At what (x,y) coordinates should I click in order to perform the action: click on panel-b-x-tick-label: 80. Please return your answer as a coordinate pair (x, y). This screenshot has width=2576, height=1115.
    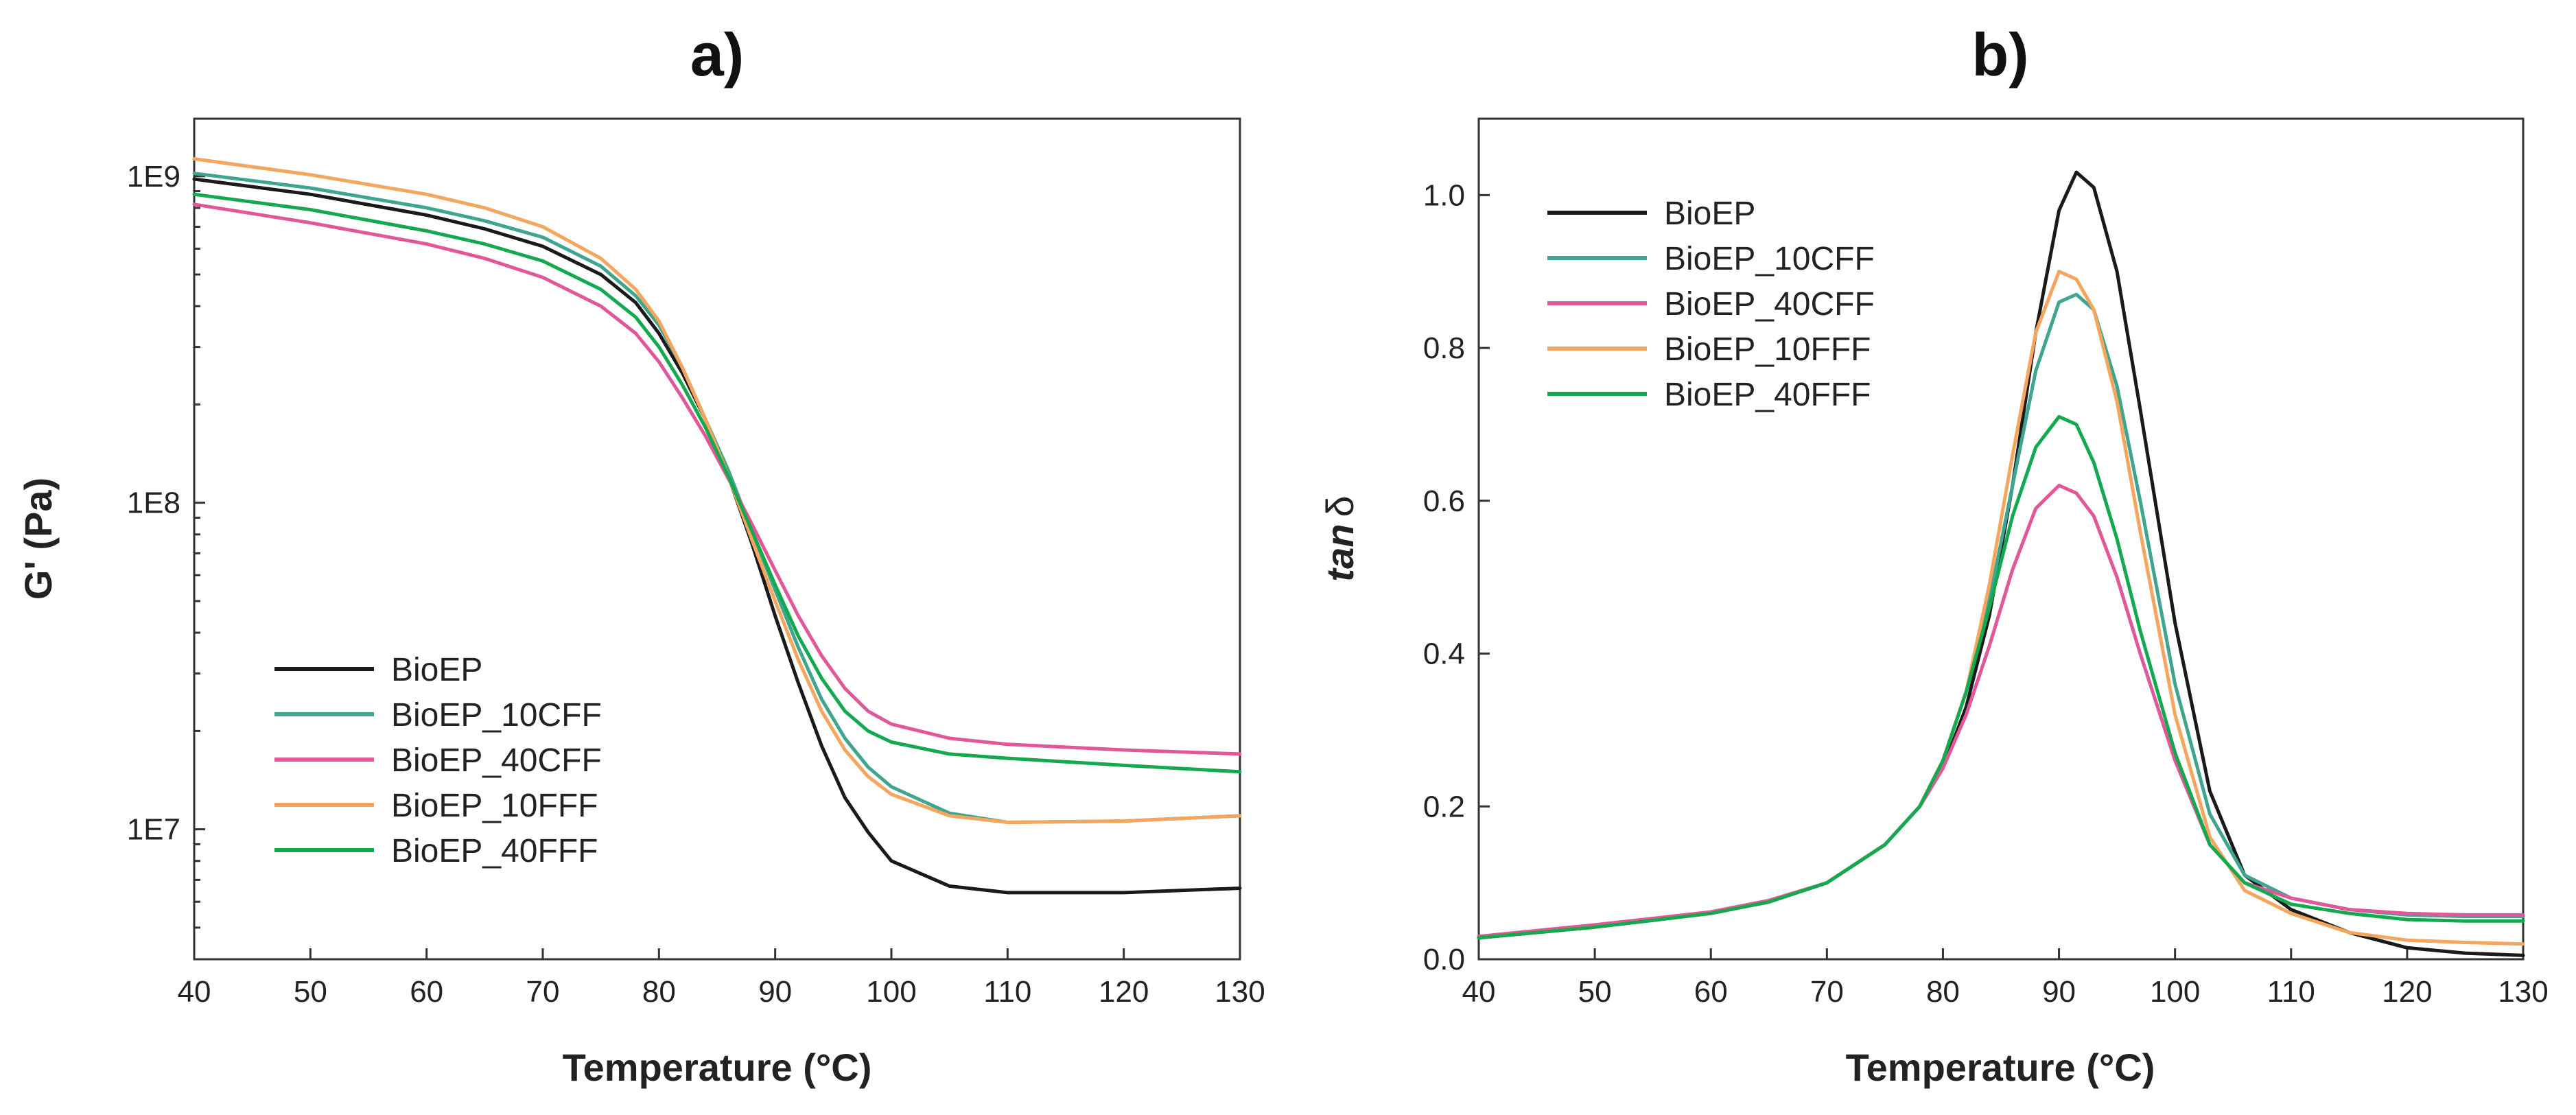
    Looking at the image, I should click on (1943, 992).